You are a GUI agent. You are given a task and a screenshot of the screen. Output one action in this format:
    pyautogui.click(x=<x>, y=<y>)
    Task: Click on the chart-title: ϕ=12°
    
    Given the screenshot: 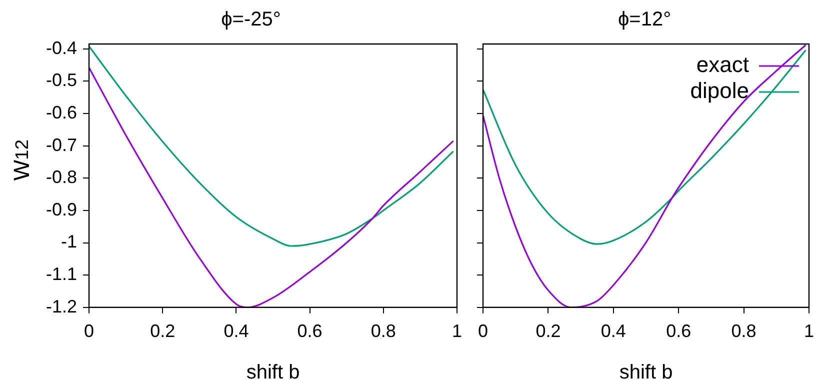 What is the action you would take?
    pyautogui.click(x=645, y=19)
    